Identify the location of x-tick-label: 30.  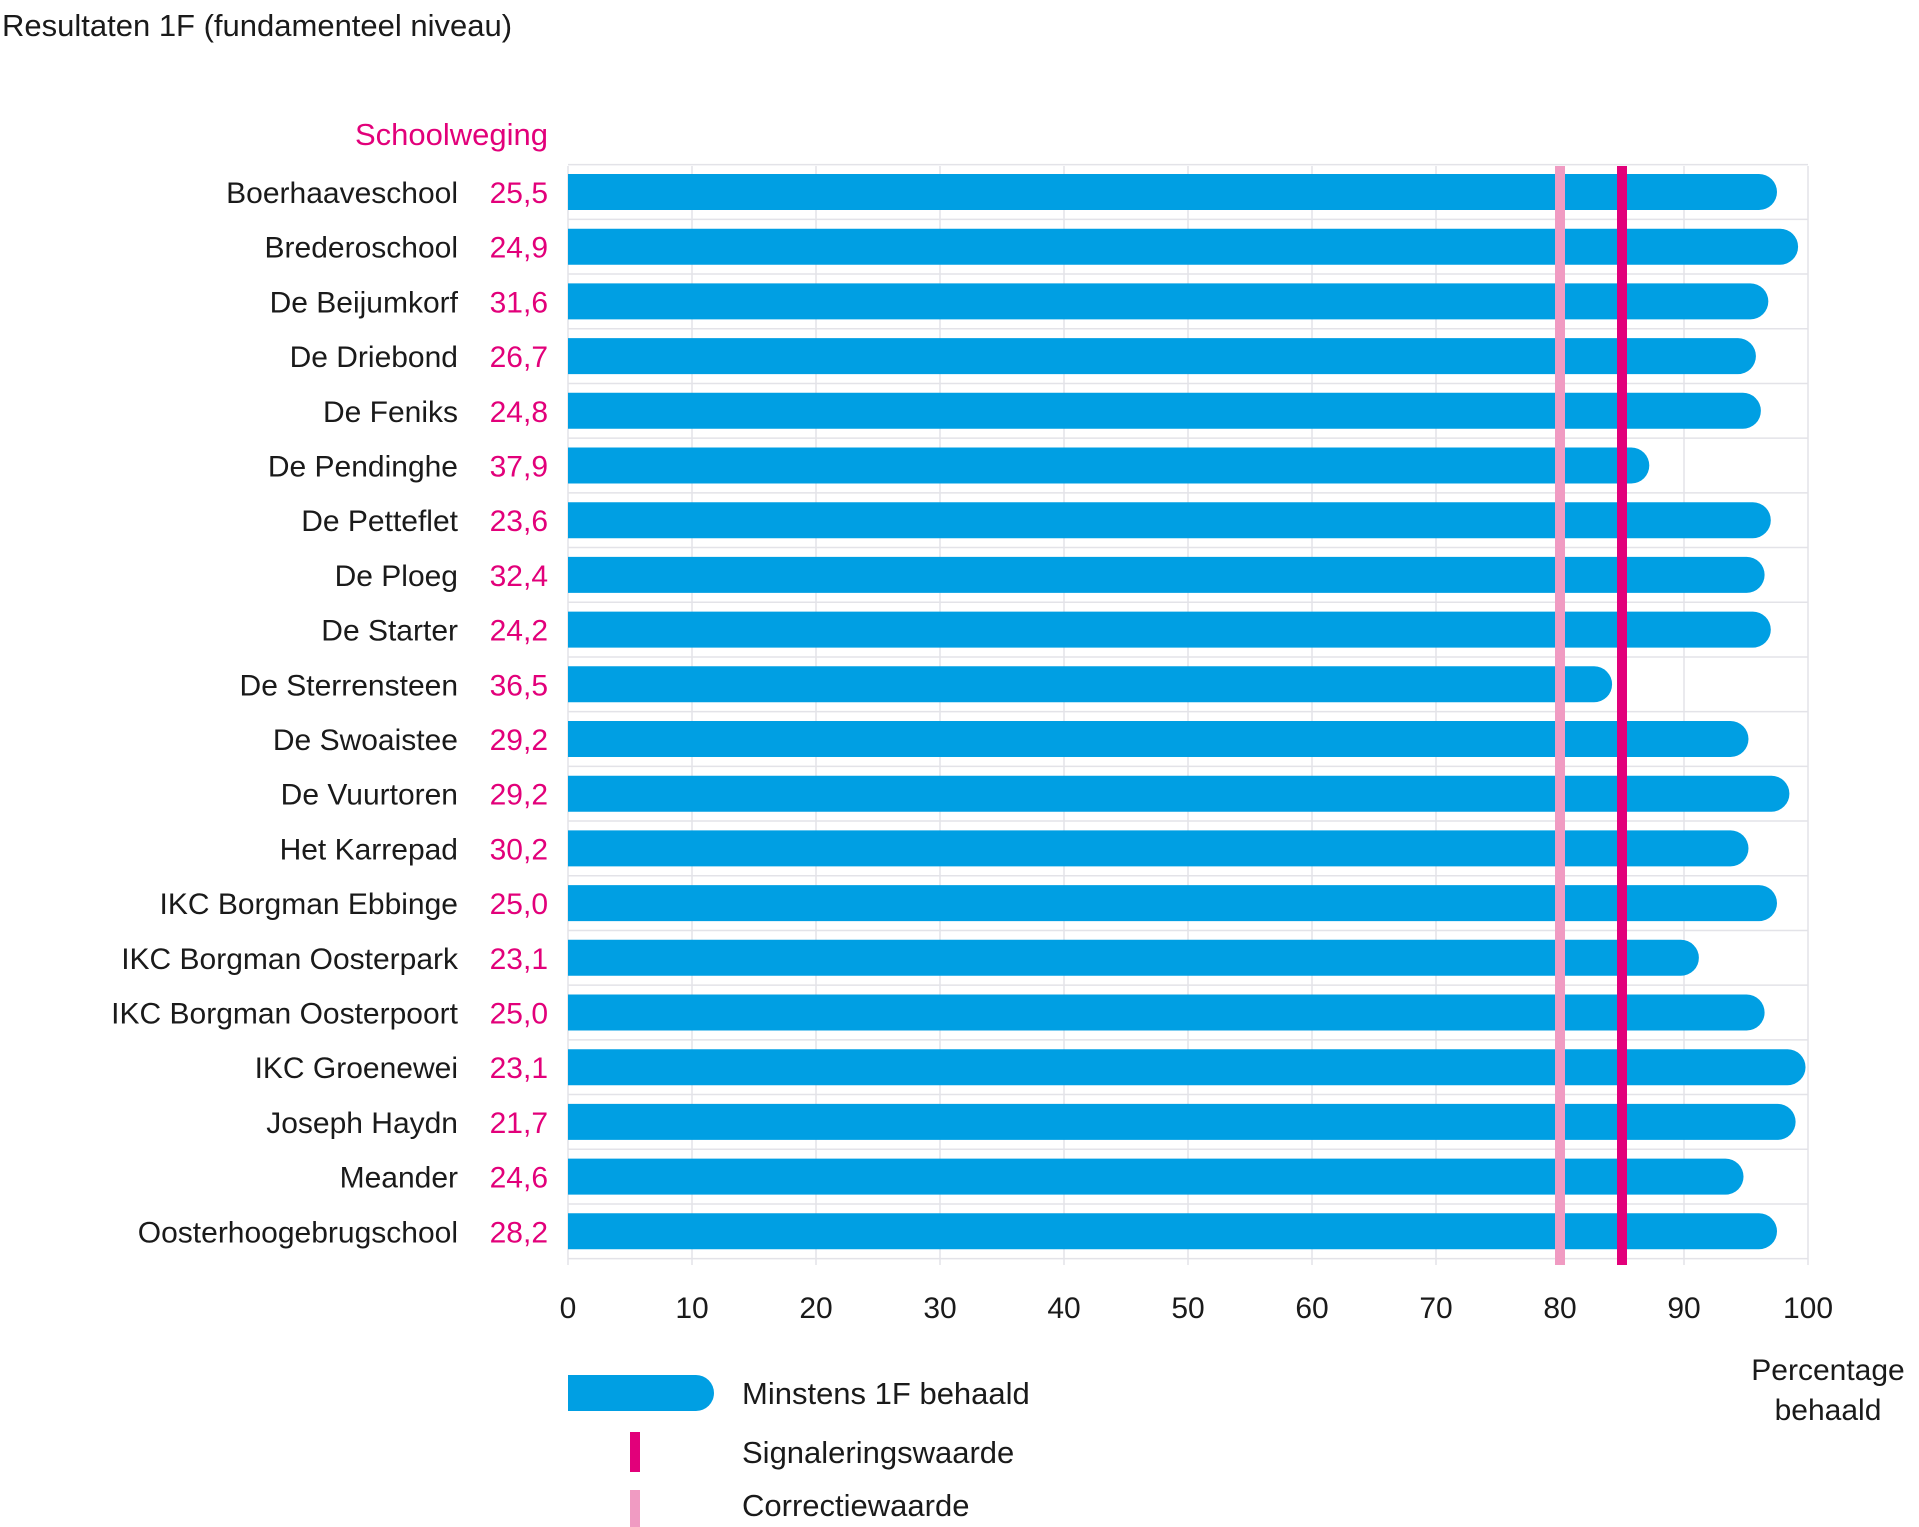
(939, 1308).